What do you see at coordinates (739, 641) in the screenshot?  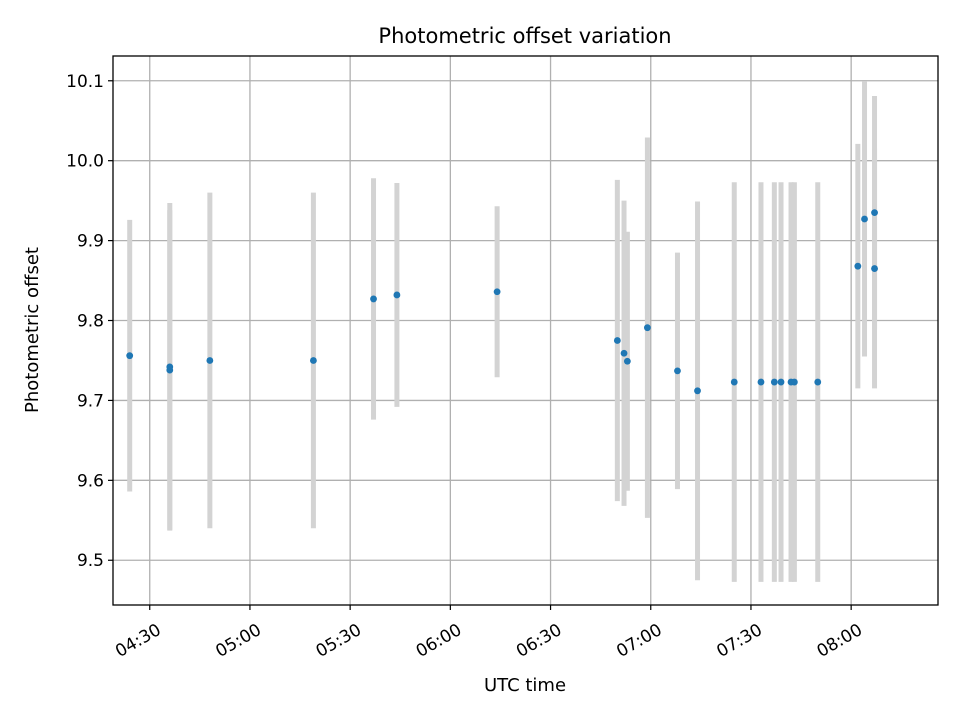 I see `x-tick-label: 07:30` at bounding box center [739, 641].